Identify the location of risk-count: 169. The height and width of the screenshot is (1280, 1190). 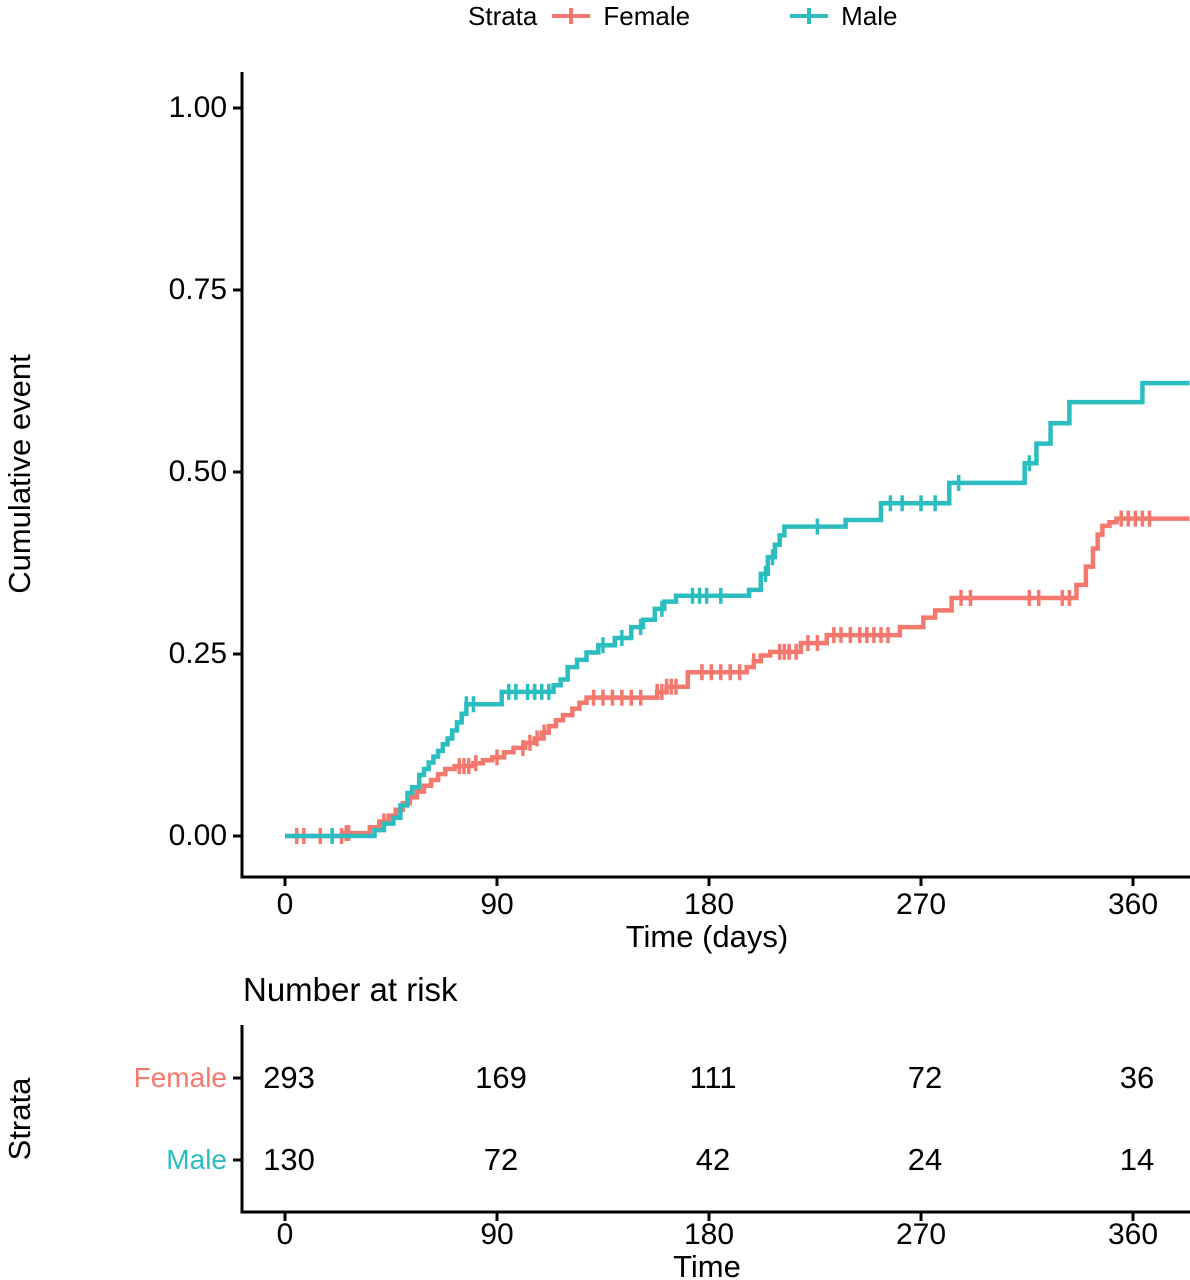
(501, 1077).